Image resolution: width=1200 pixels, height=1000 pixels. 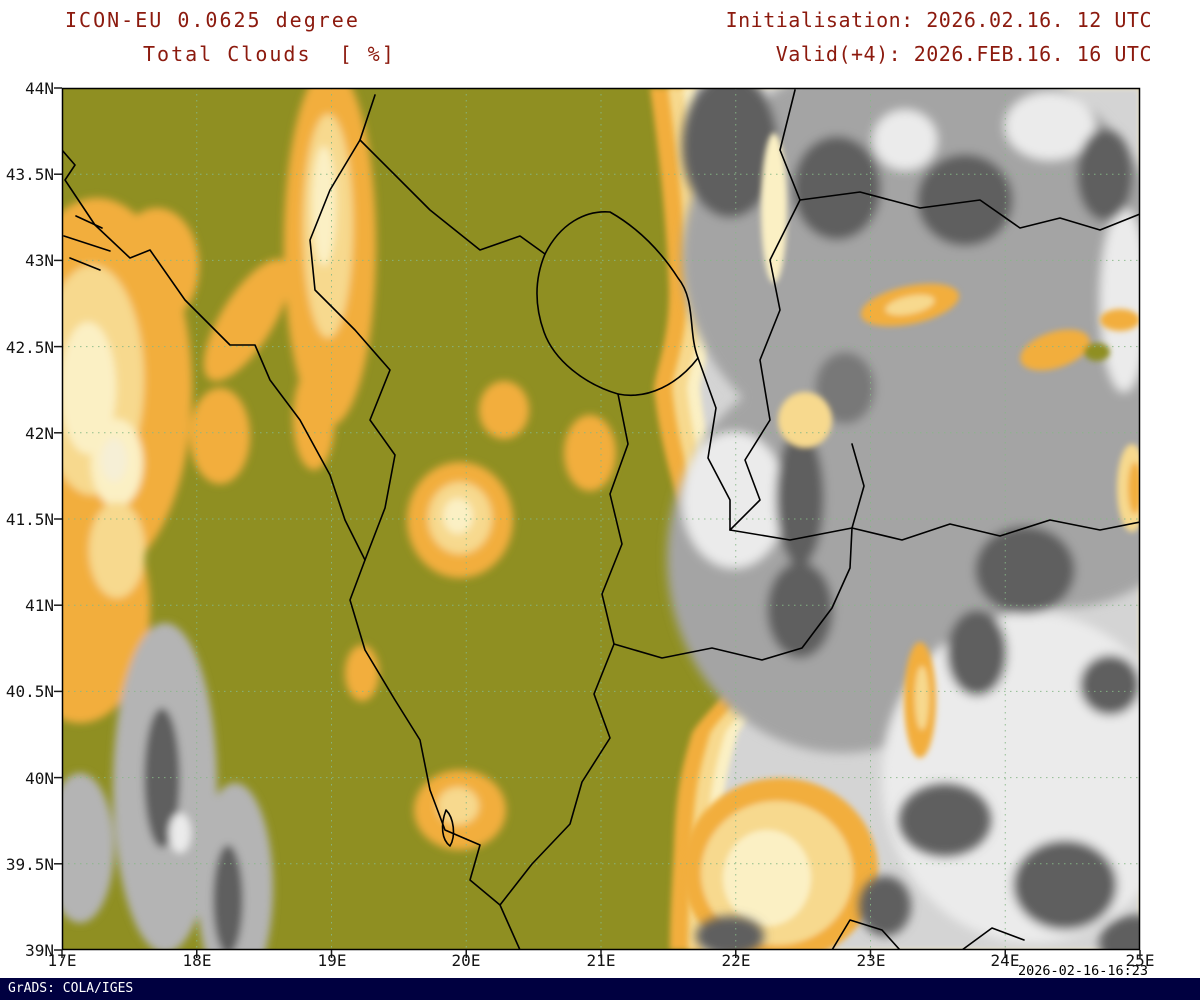 I want to click on bosnia-serbia-border, so click(x=452, y=197).